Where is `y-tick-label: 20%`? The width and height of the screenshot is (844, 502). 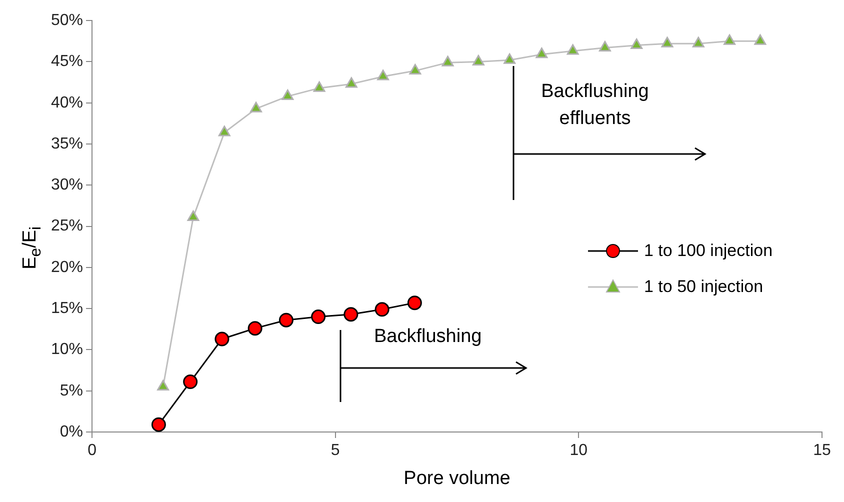 y-tick-label: 20% is located at coordinates (67, 267).